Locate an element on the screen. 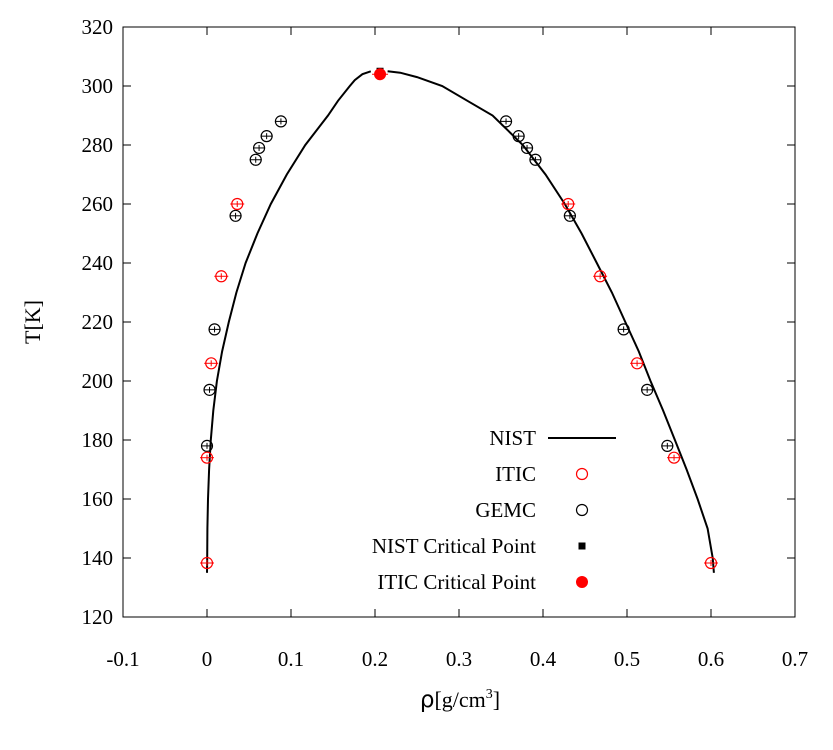 This screenshot has height=750, width=833. legend-label: GEMC is located at coordinates (505, 510).